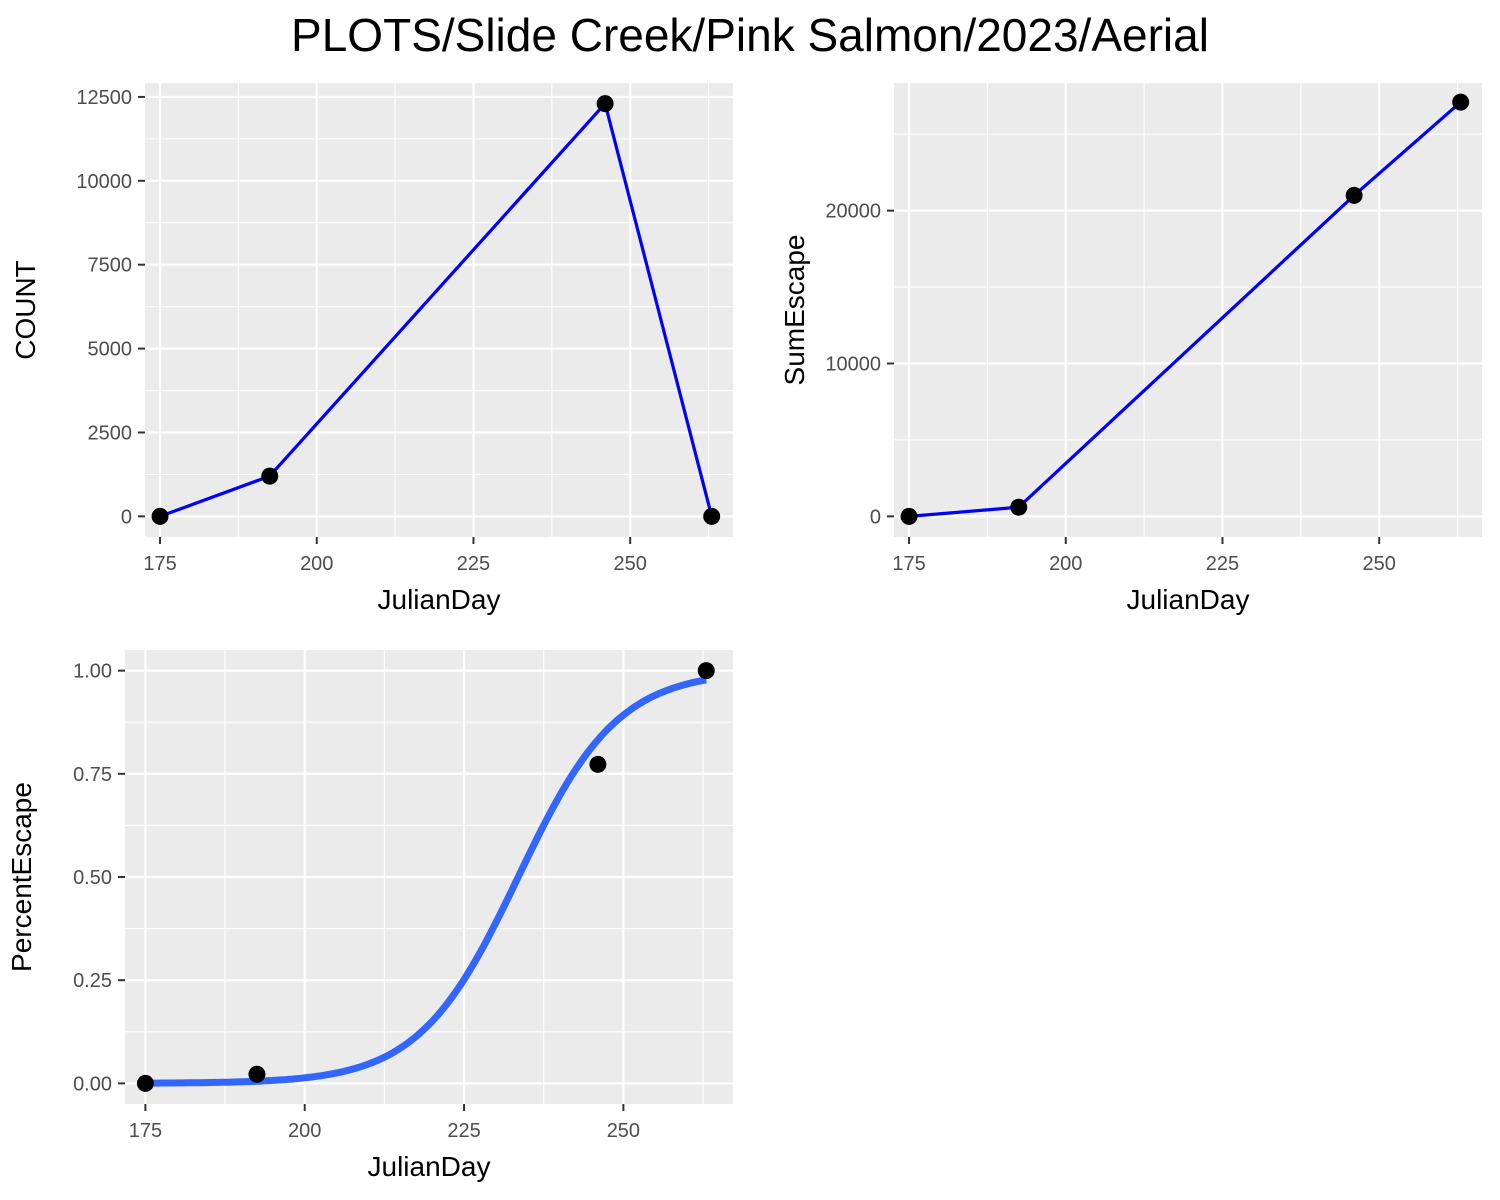  I want to click on percent-escape-y-tick-label: 0.00, so click(92, 1084).